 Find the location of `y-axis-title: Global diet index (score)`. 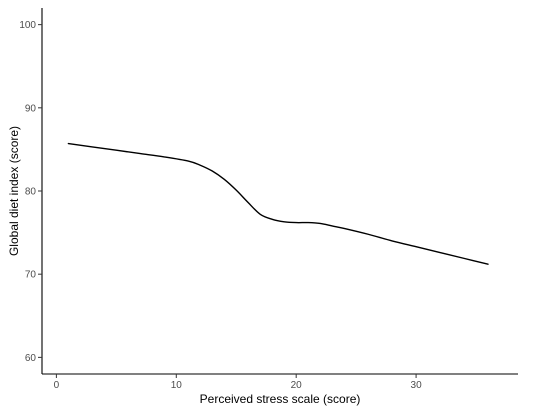

y-axis-title: Global diet index (score) is located at coordinates (14, 191).